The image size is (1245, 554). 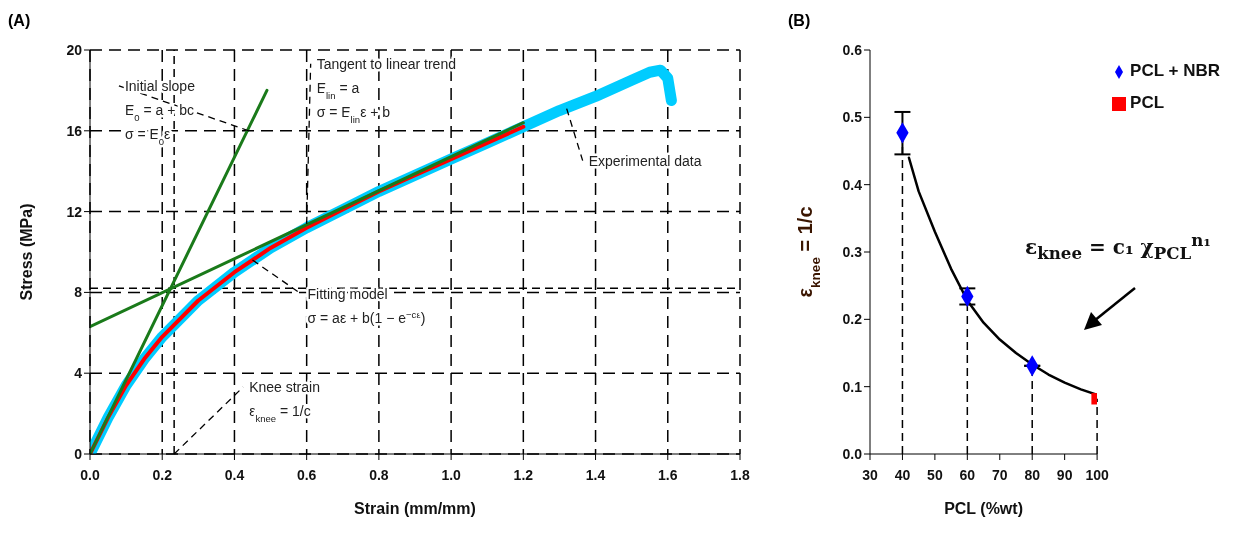 I want to click on y-tick-label: 0.6, so click(x=852, y=49).